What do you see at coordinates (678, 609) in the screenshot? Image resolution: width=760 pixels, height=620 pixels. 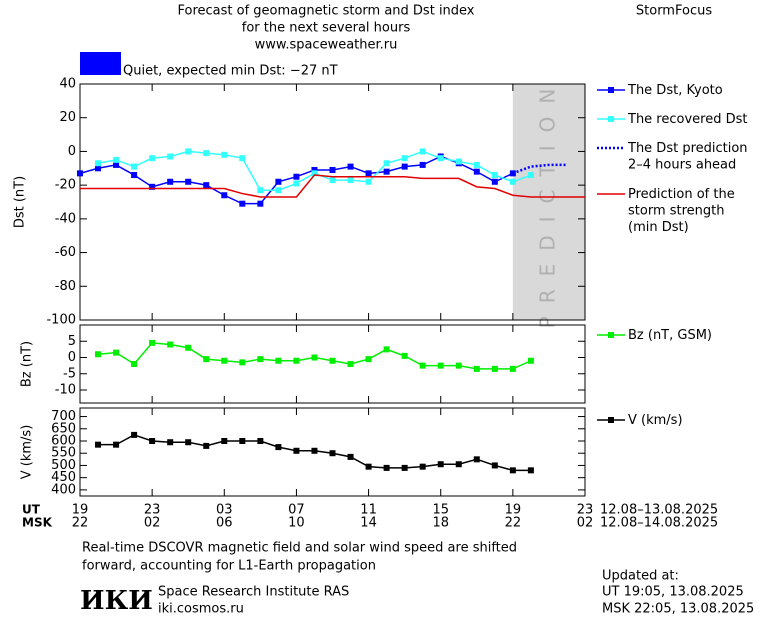 I see `updated-line: MSK 22:05, 13.08.2025` at bounding box center [678, 609].